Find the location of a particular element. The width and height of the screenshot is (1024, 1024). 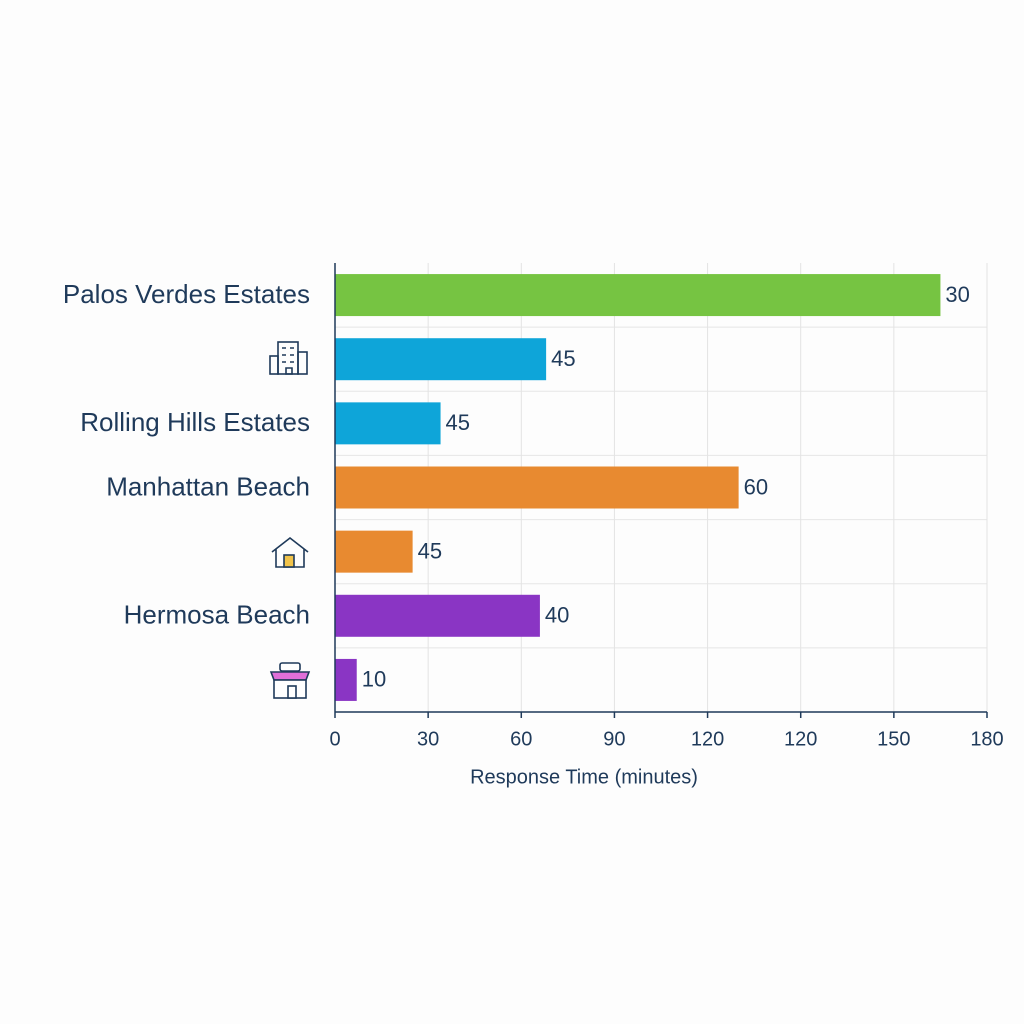

x-tick-label: 150 is located at coordinates (893, 739).